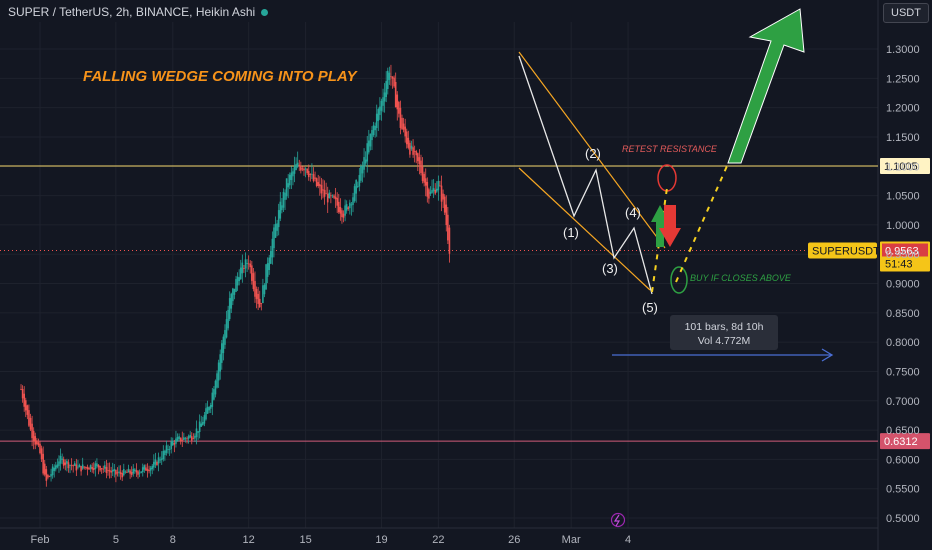 Image resolution: width=932 pixels, height=550 pixels. What do you see at coordinates (305, 540) in the screenshot?
I see `x-tick-label: 15` at bounding box center [305, 540].